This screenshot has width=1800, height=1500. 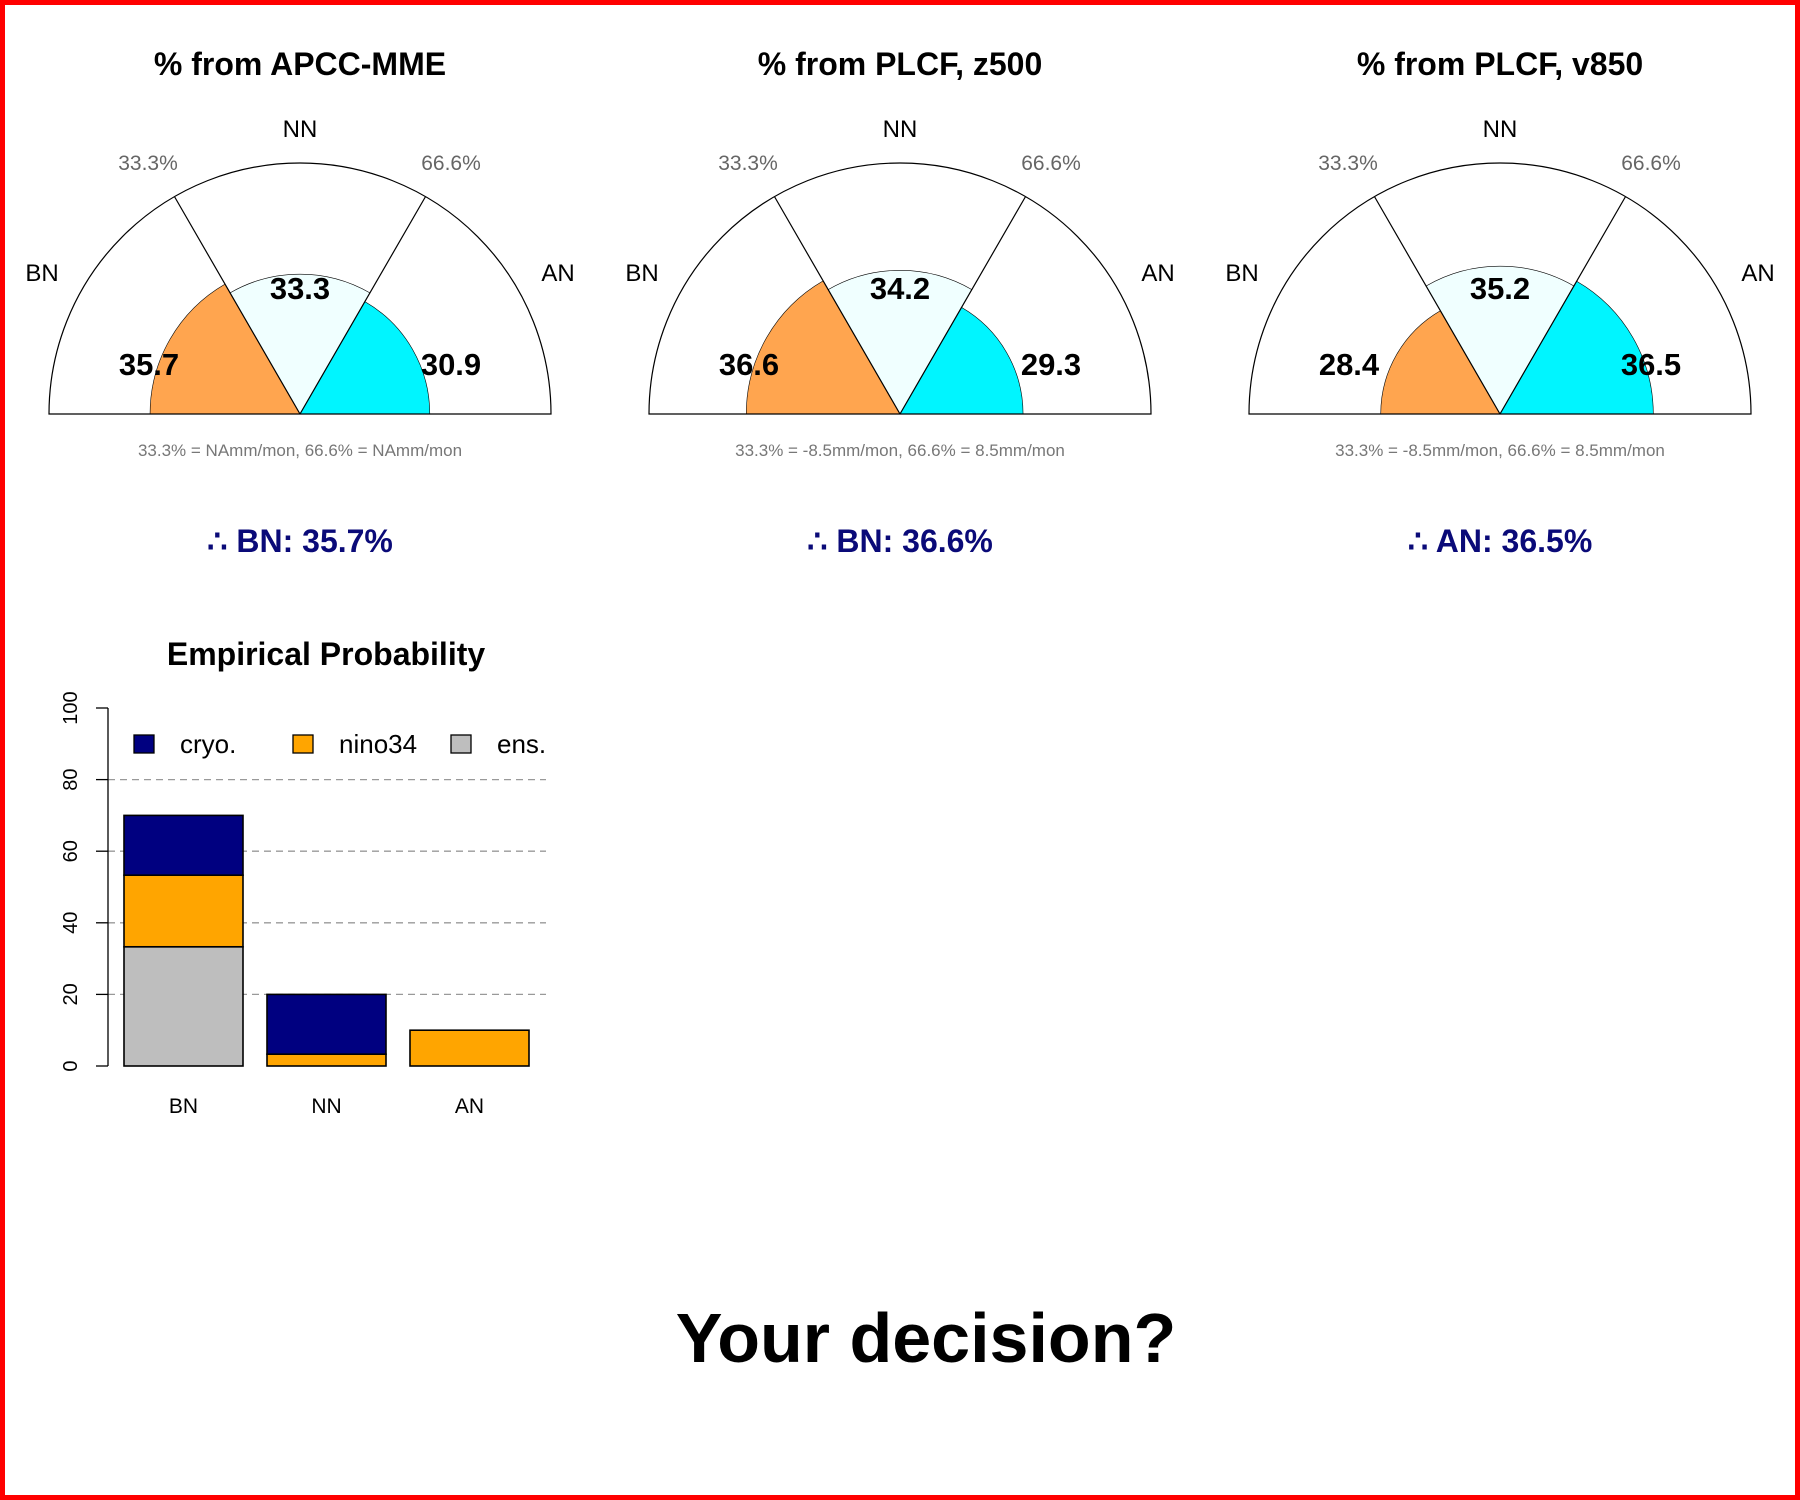 I want to click on gauge-value-an: 36.5, so click(x=1651, y=364).